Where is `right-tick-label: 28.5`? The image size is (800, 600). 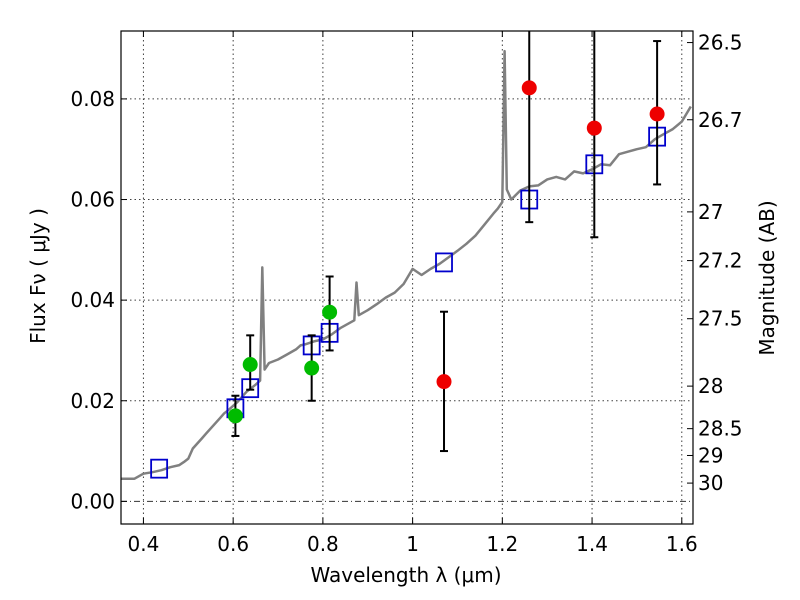
right-tick-label: 28.5 is located at coordinates (720, 429).